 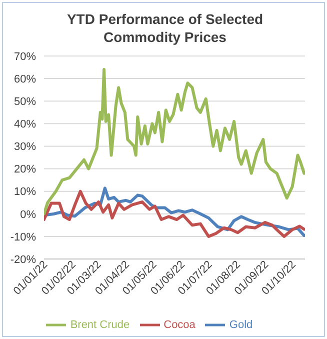 What do you see at coordinates (25, 124) in the screenshot?
I see `y-tick-label: 40%` at bounding box center [25, 124].